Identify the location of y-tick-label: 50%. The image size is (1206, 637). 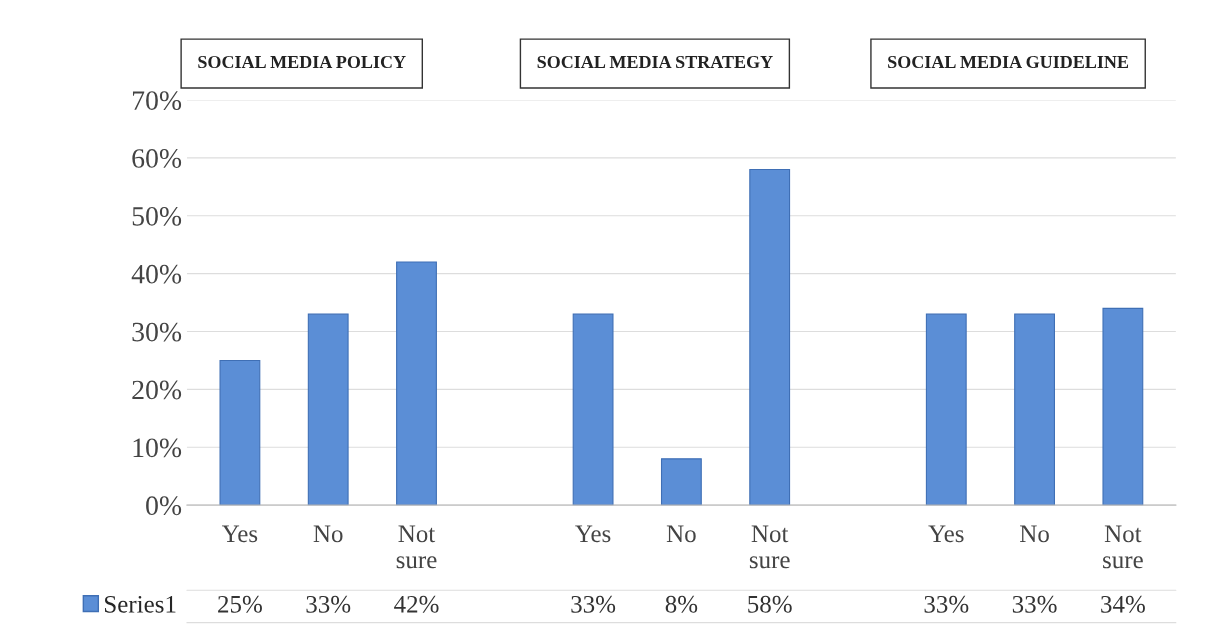
(157, 216).